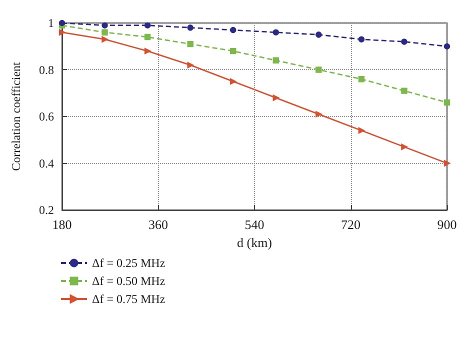 The image size is (474, 338). What do you see at coordinates (254, 224) in the screenshot?
I see `x-tick-label: 540` at bounding box center [254, 224].